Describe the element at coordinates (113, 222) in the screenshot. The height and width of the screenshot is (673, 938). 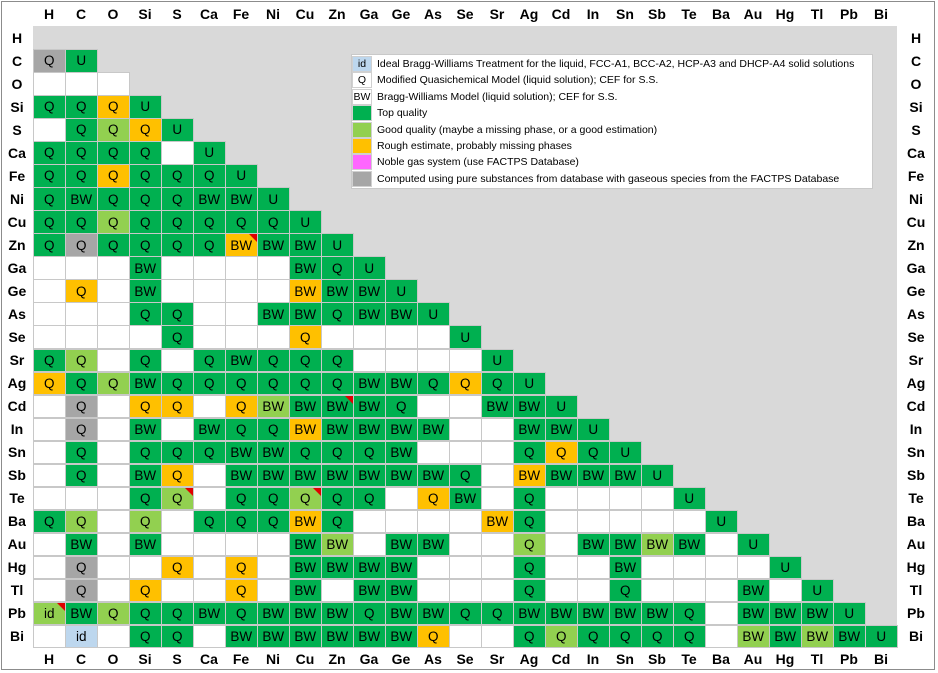
I see `system-cell-Cu-O: Q` at that location.